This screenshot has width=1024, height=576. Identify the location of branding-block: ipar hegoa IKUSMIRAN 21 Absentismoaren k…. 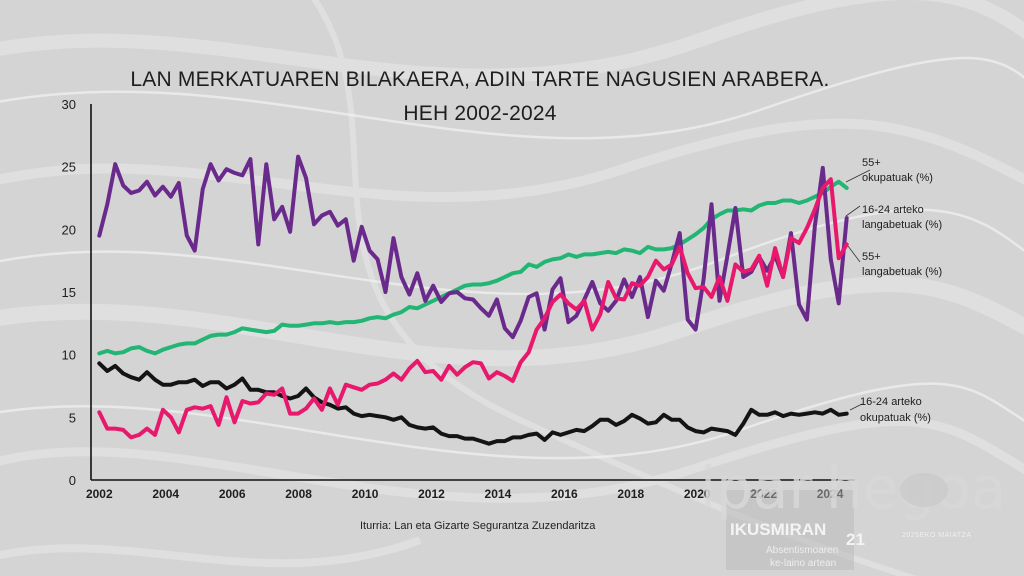
(853, 512).